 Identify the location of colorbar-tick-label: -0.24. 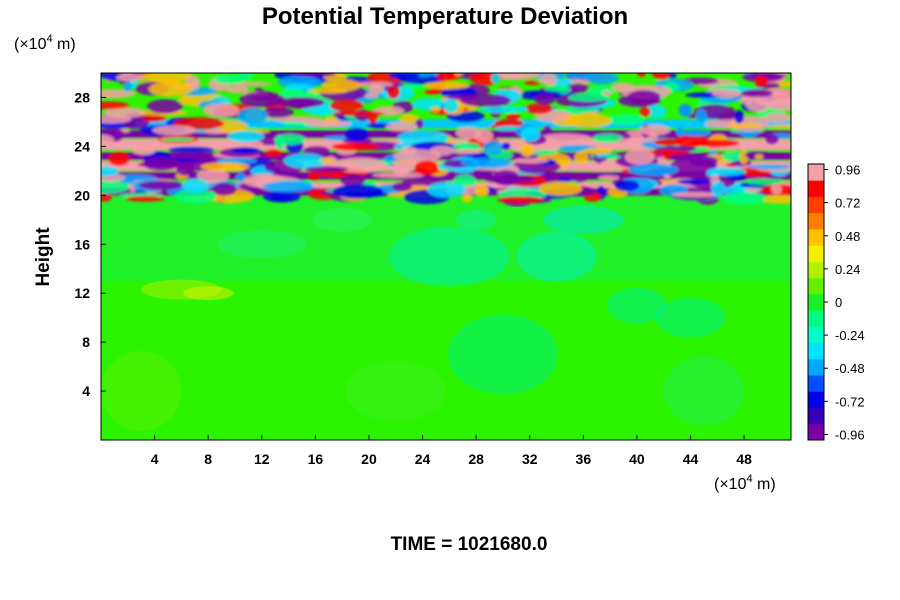
(850, 335).